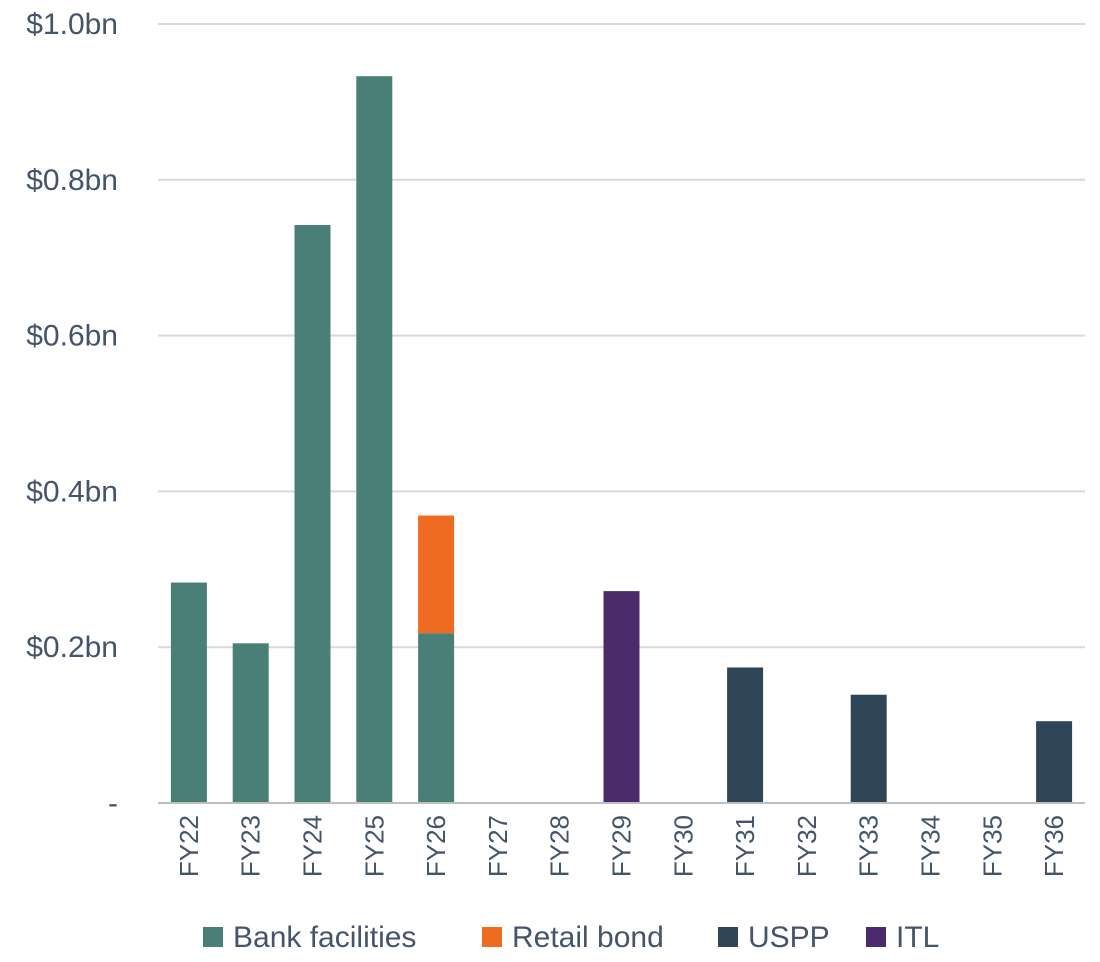  What do you see at coordinates (498, 846) in the screenshot?
I see `x-tick-label: FY27` at bounding box center [498, 846].